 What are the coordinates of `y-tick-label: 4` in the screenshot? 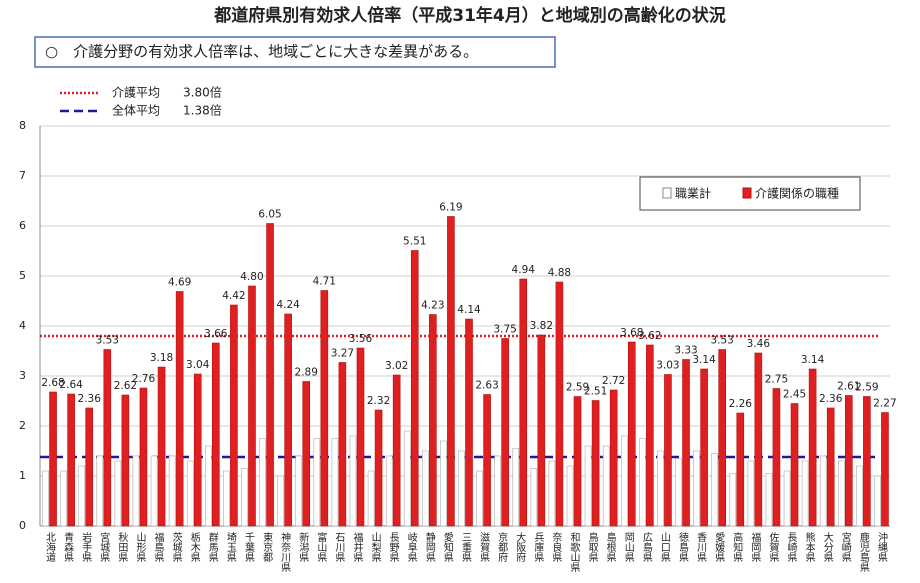 It's located at (22, 325).